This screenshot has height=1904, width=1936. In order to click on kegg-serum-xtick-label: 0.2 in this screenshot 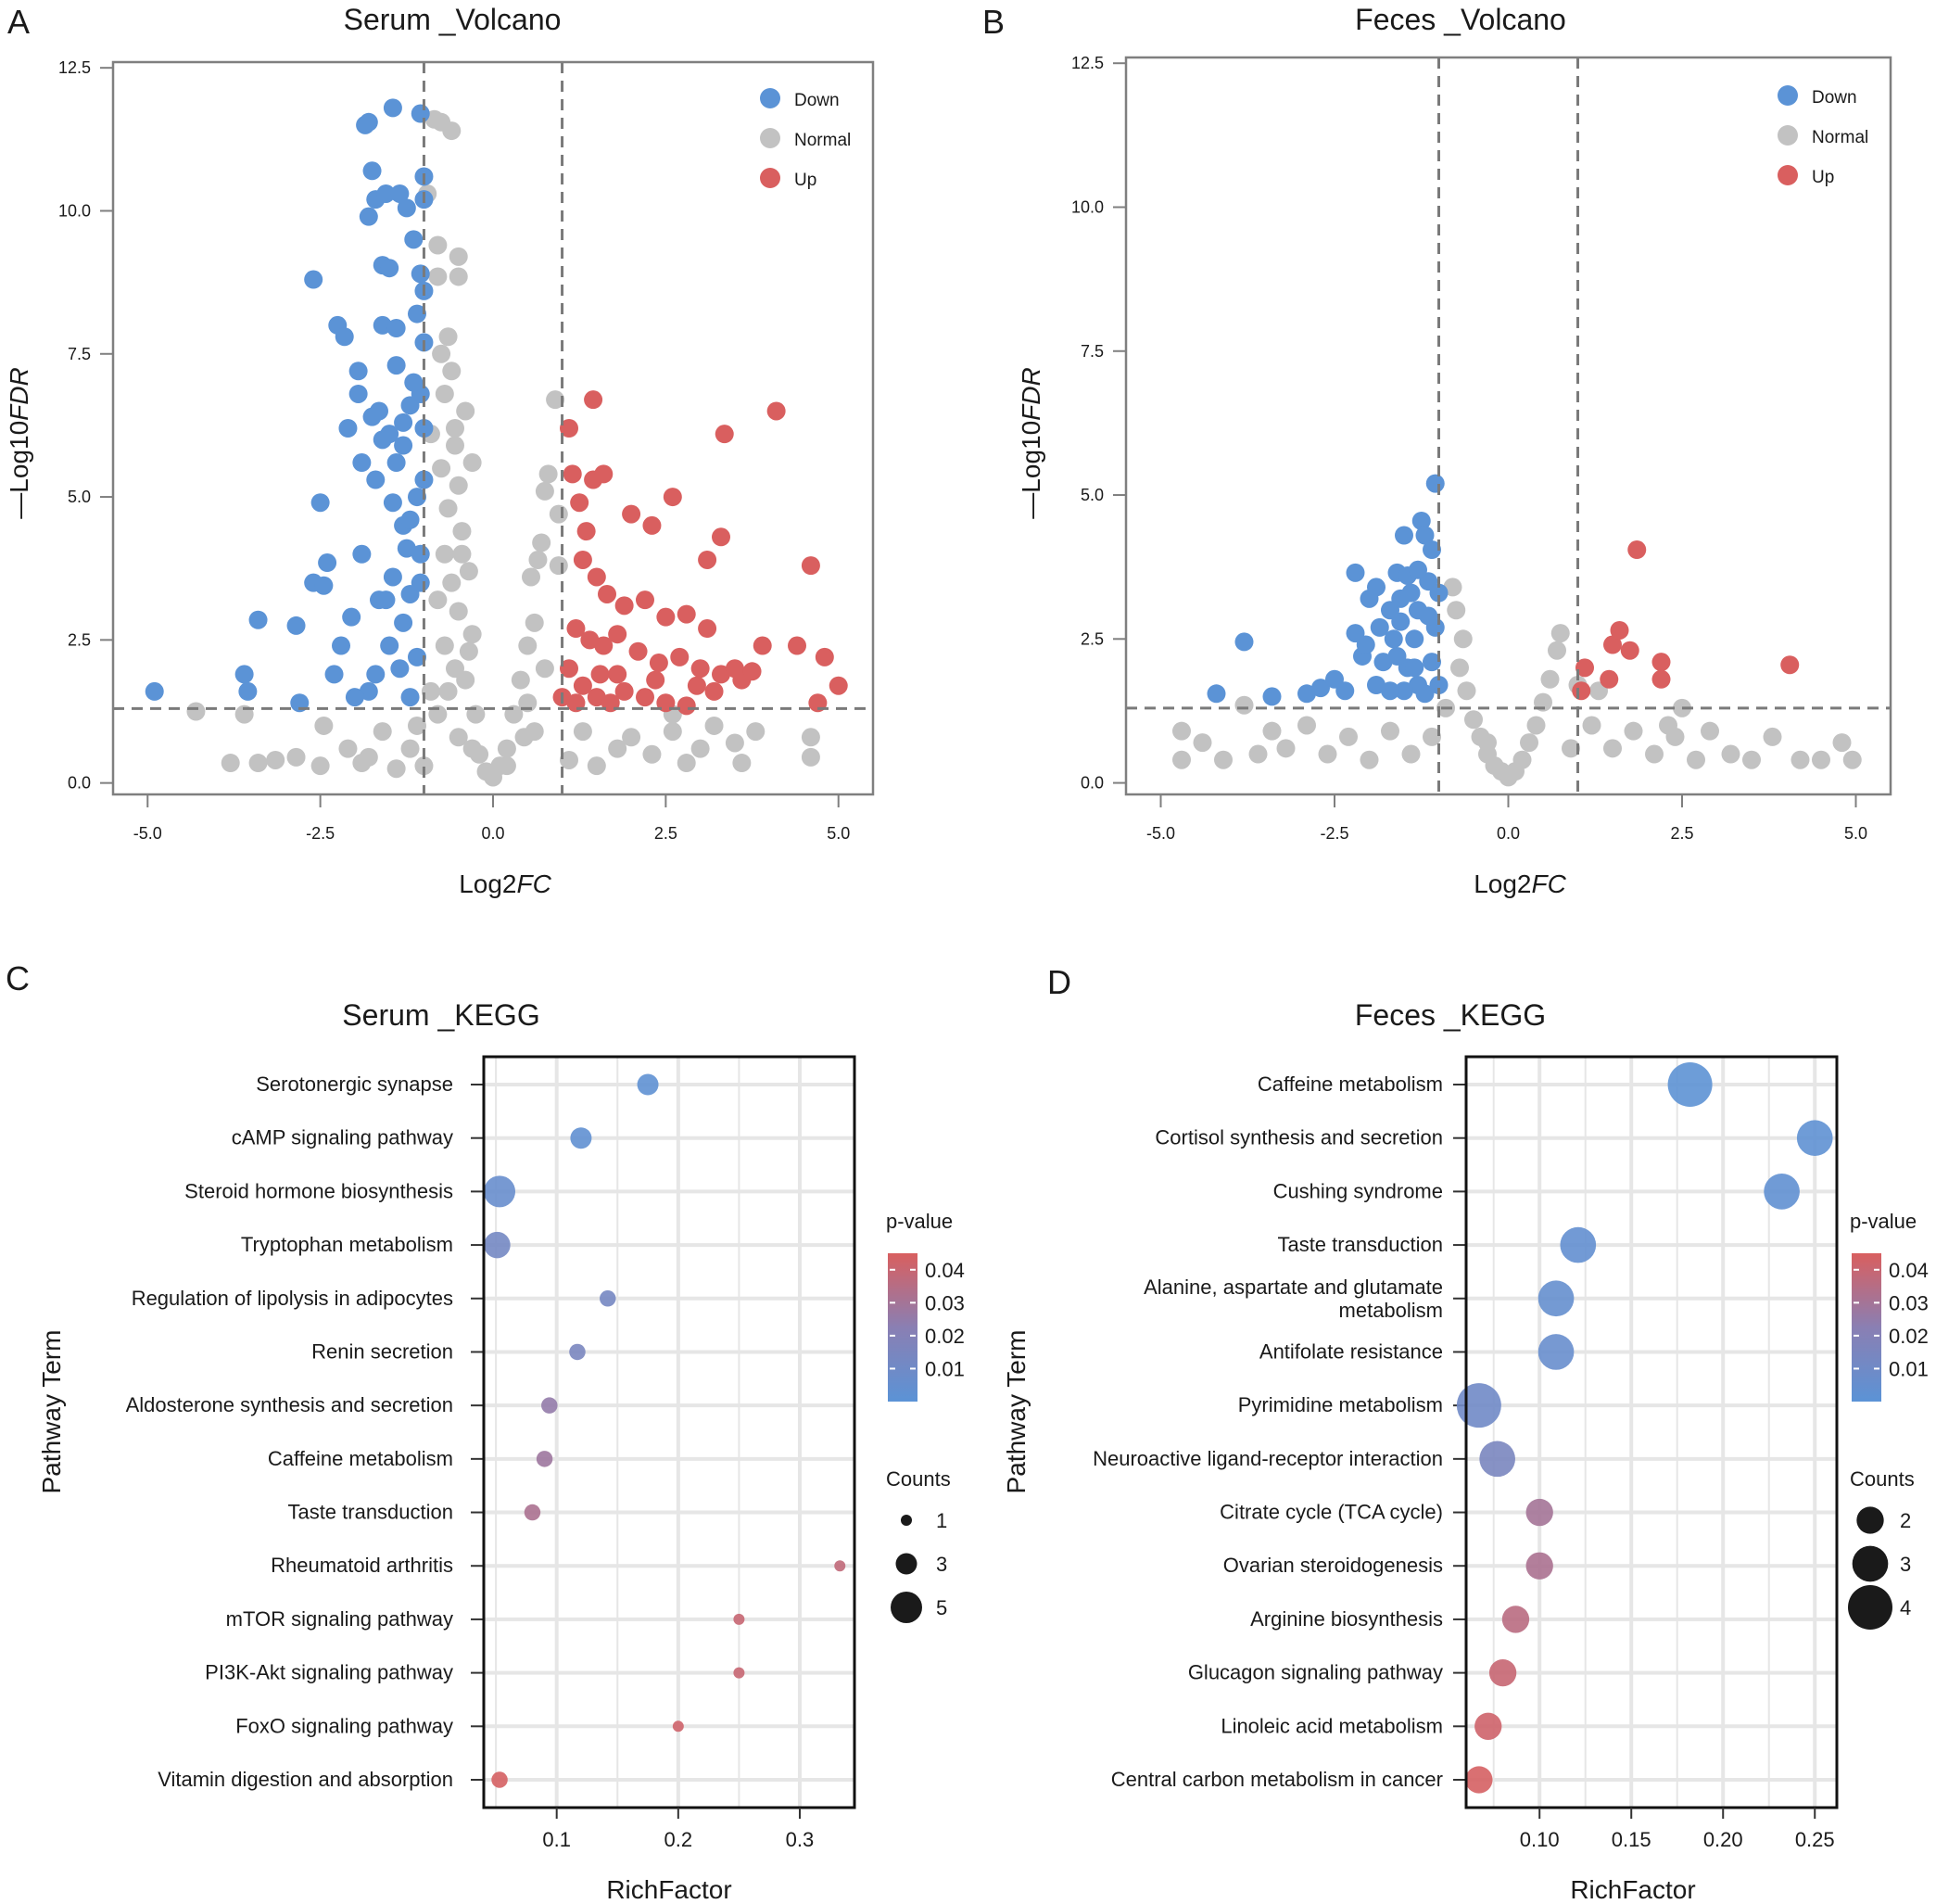, I will do `click(678, 1839)`.